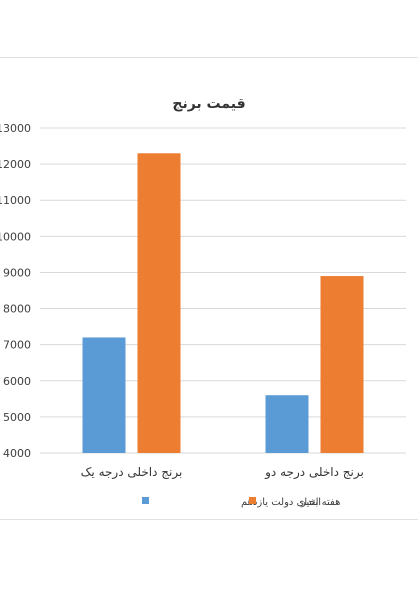  Describe the element at coordinates (314, 472) in the screenshot. I see `category-label-2: برنج داخلی درجه دو` at that location.